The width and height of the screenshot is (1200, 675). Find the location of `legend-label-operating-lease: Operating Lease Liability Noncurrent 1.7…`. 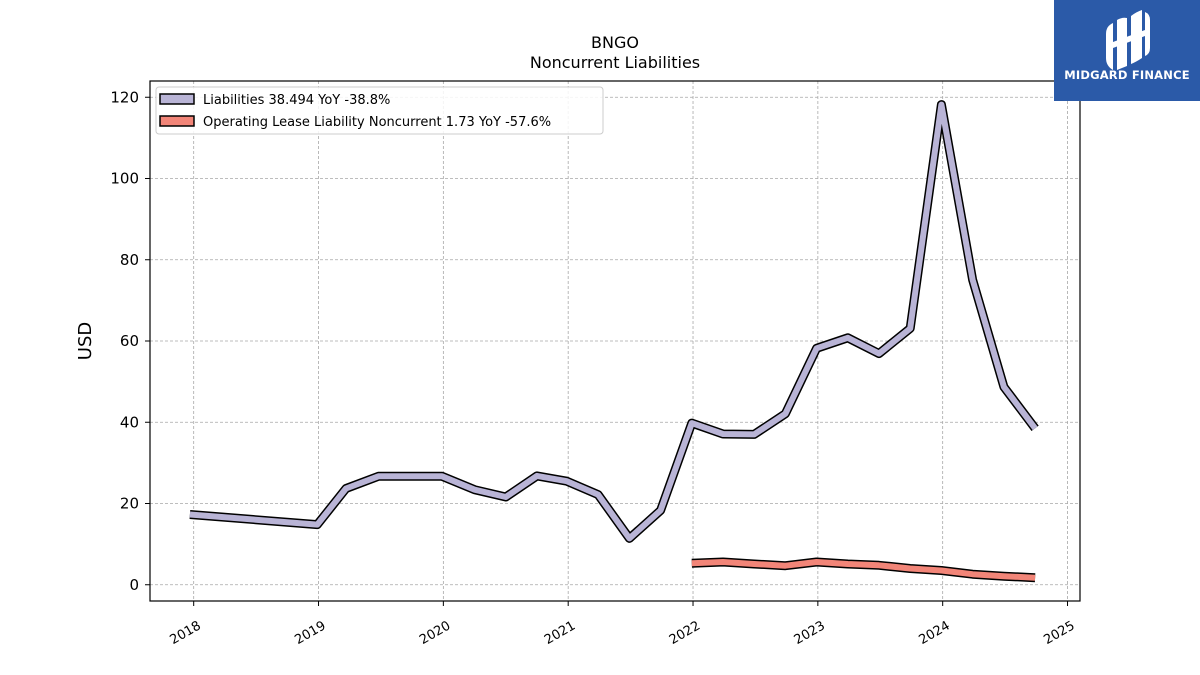

legend-label-operating-lease: Operating Lease Liability Noncurrent 1.7… is located at coordinates (377, 122).